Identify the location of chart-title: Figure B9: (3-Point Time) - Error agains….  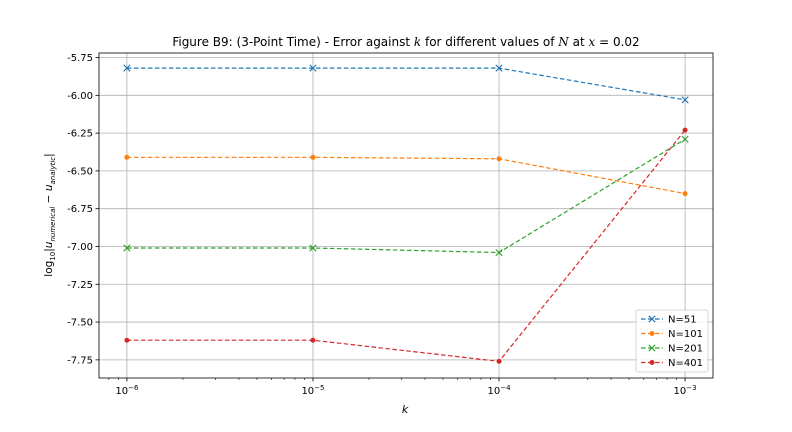
(405, 42).